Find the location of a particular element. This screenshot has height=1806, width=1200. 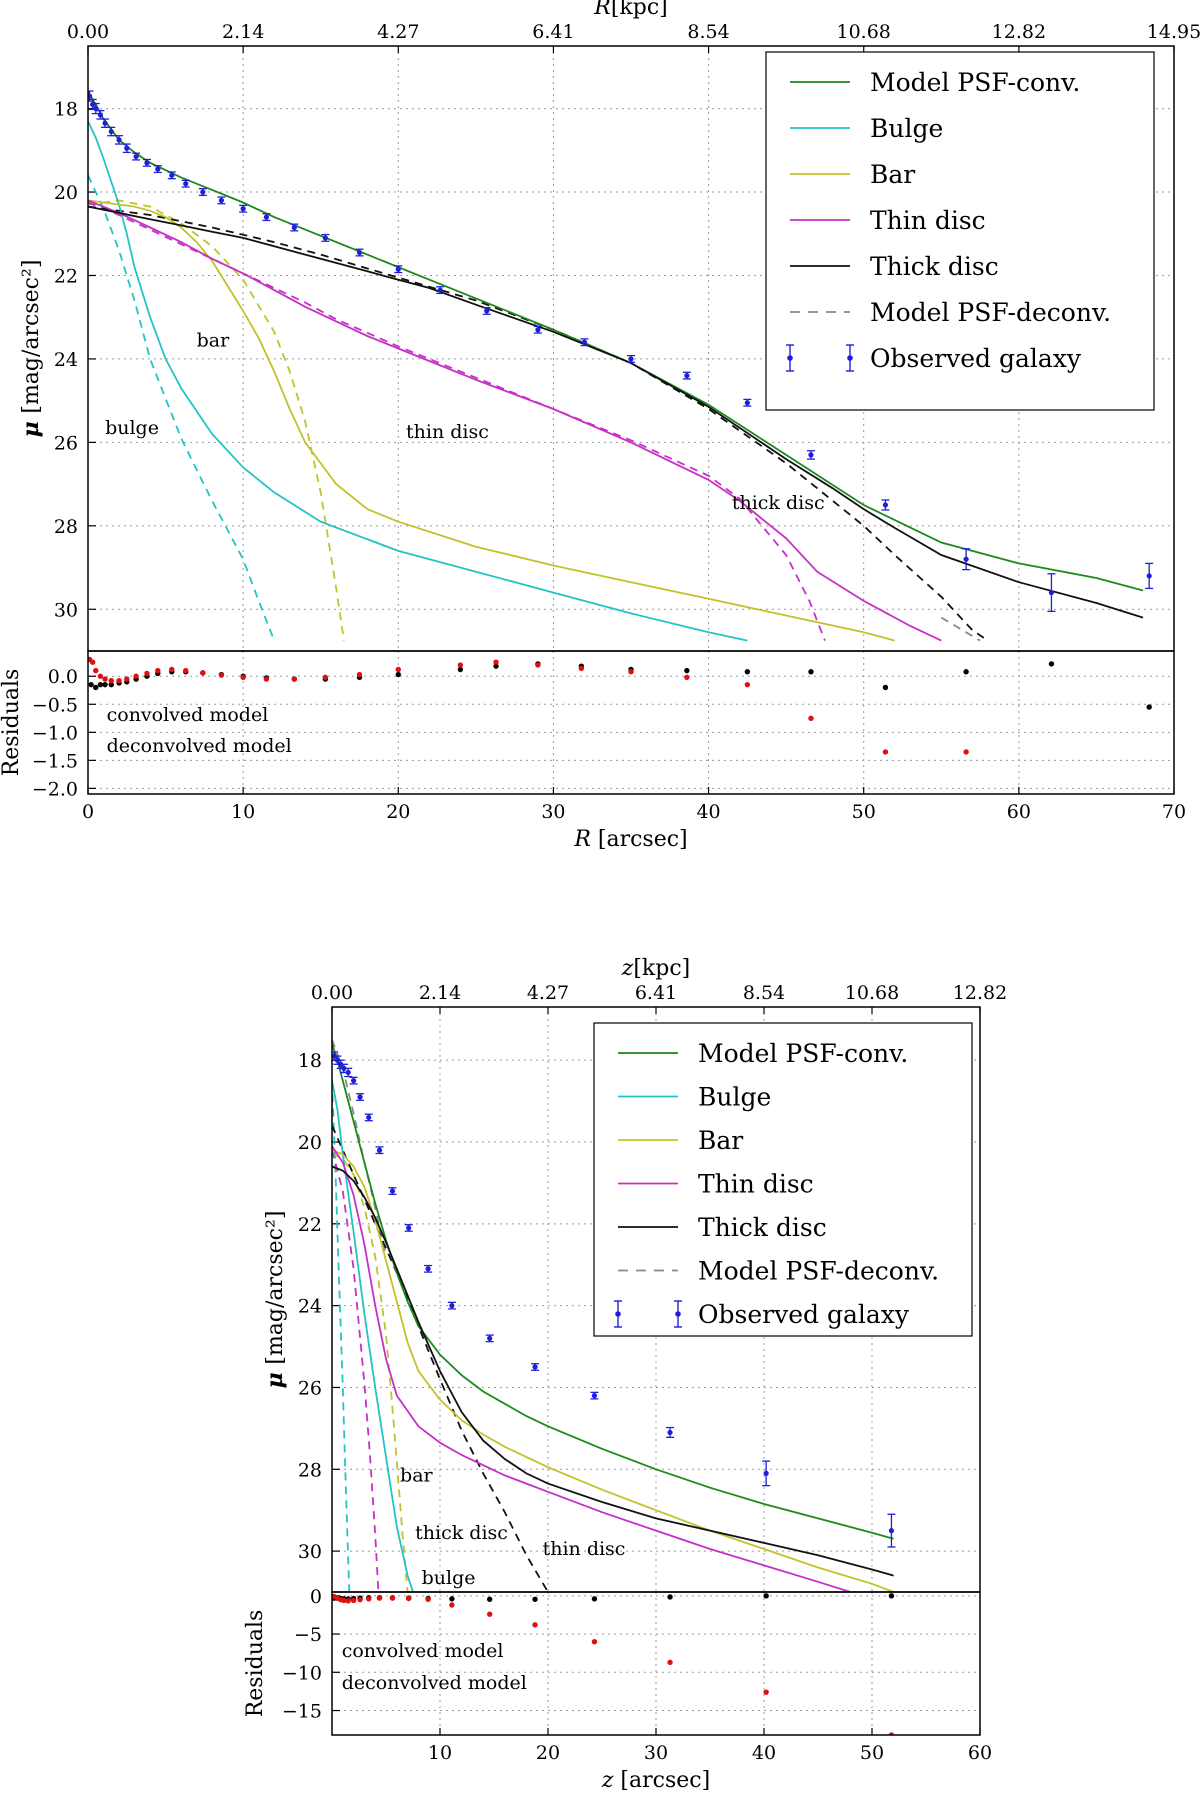

panel-R-ytick-label: 20 is located at coordinates (66, 193).